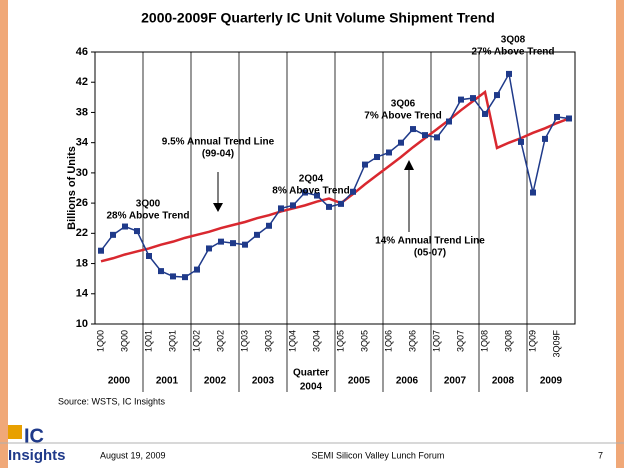 The height and width of the screenshot is (473, 624). What do you see at coordinates (148, 216) in the screenshot?
I see `annotation: 28% Above Trend` at bounding box center [148, 216].